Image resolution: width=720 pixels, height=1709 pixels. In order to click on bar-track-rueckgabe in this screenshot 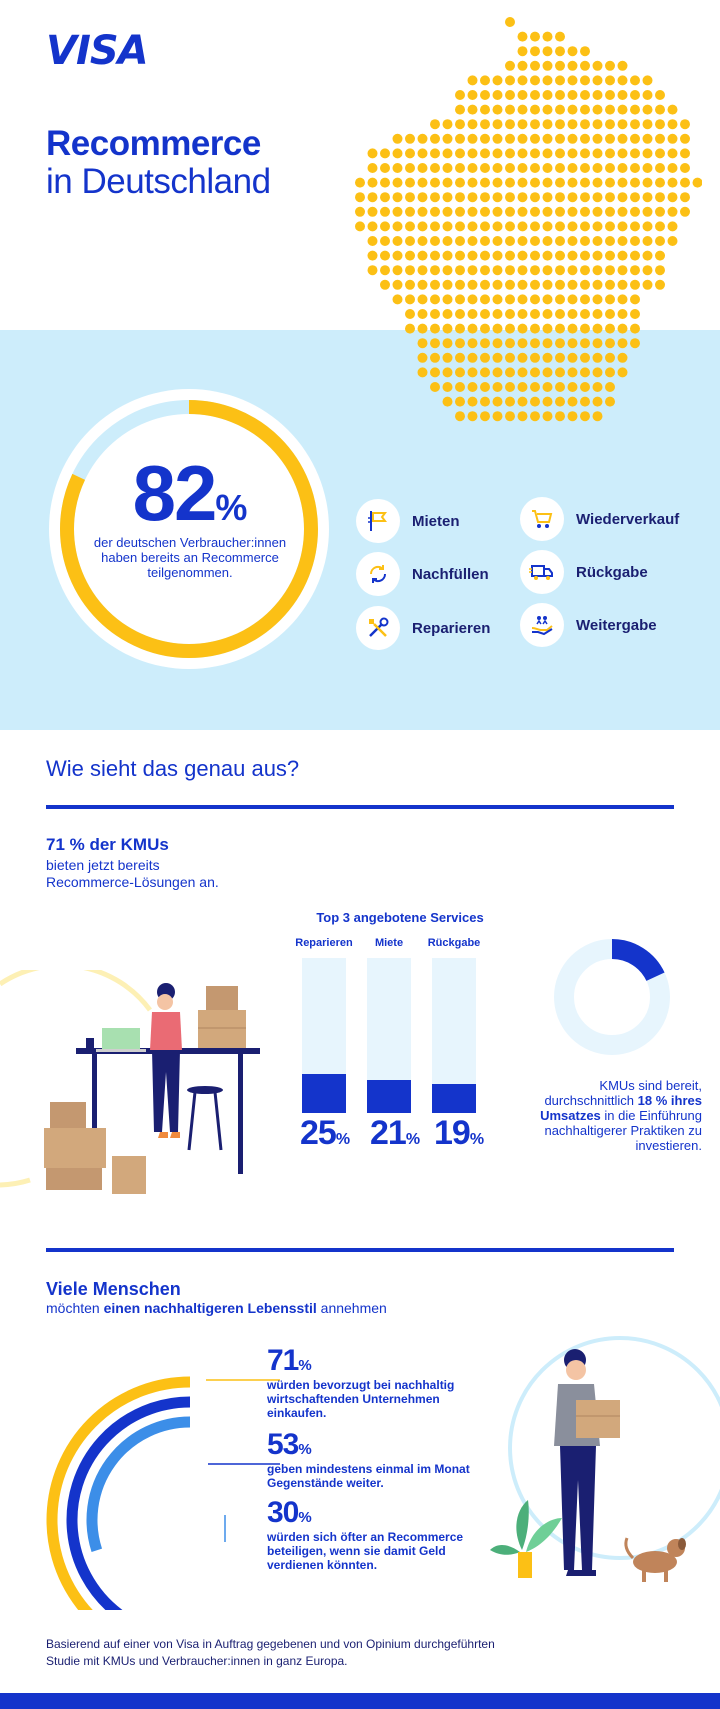, I will do `click(454, 1035)`.